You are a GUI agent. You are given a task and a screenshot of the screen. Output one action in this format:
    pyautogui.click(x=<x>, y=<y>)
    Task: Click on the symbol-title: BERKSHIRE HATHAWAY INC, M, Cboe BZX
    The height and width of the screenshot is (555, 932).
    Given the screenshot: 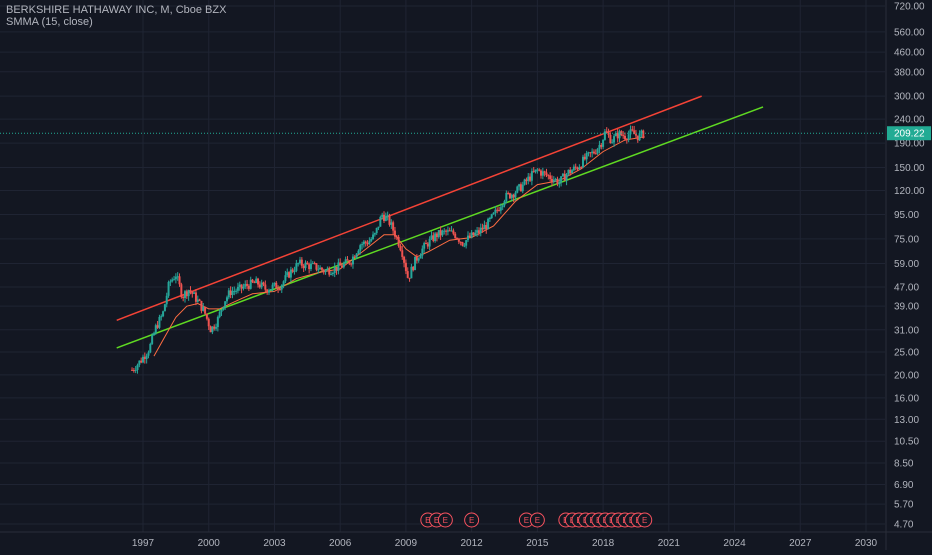 What is the action you would take?
    pyautogui.click(x=116, y=10)
    